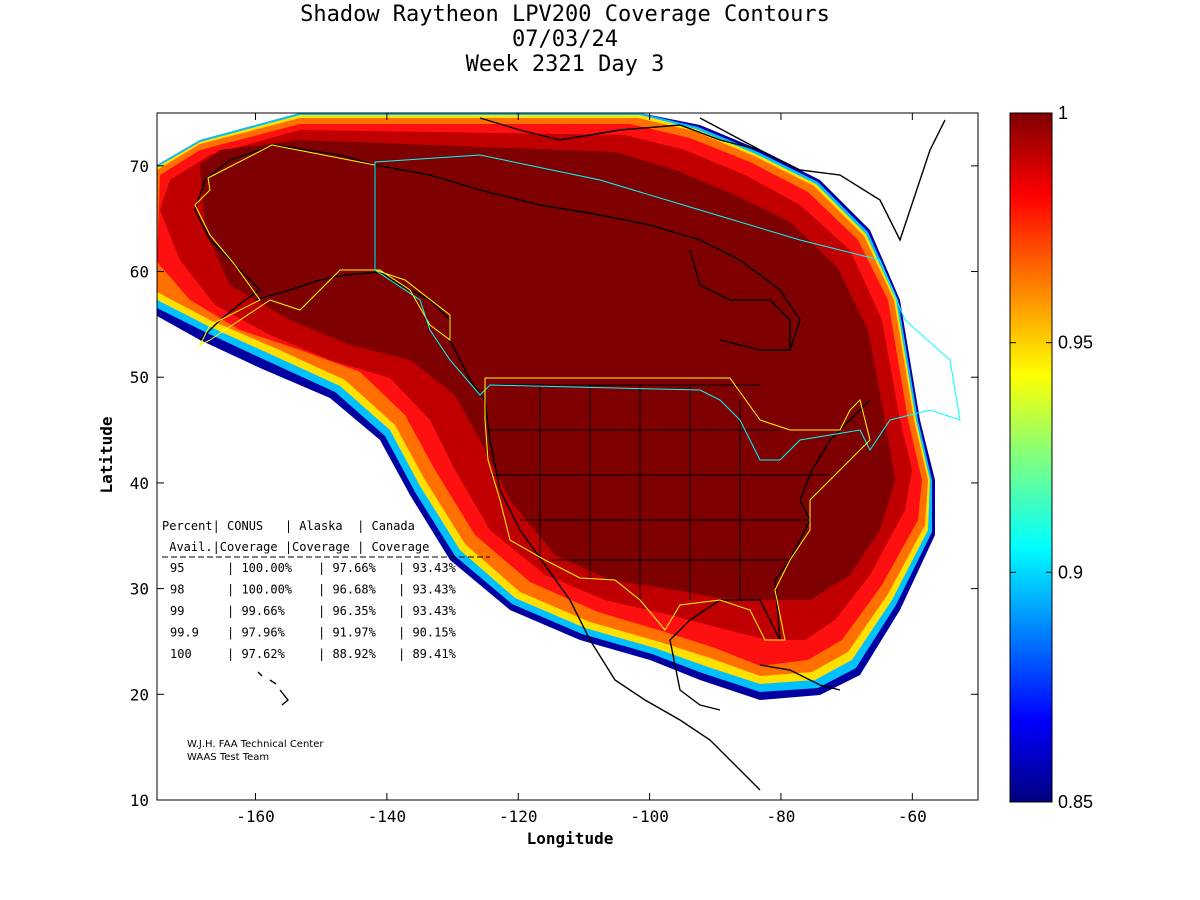  I want to click on table-cell-conus: | 99.66%, so click(256, 611).